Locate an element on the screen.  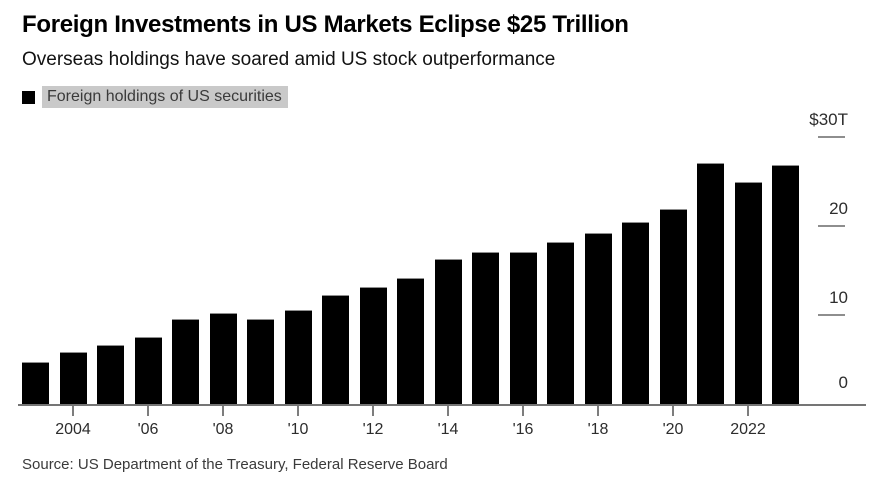
bar-2015 is located at coordinates (485, 327).